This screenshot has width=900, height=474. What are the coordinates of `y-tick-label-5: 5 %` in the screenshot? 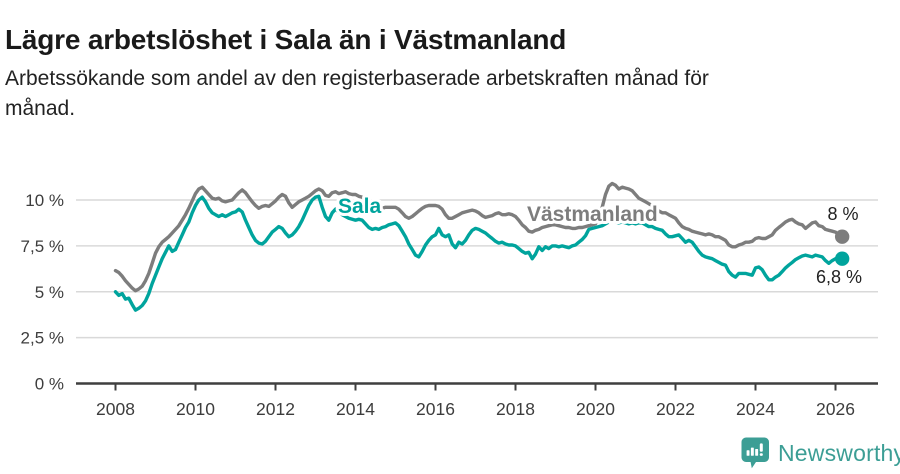 It's located at (49, 292).